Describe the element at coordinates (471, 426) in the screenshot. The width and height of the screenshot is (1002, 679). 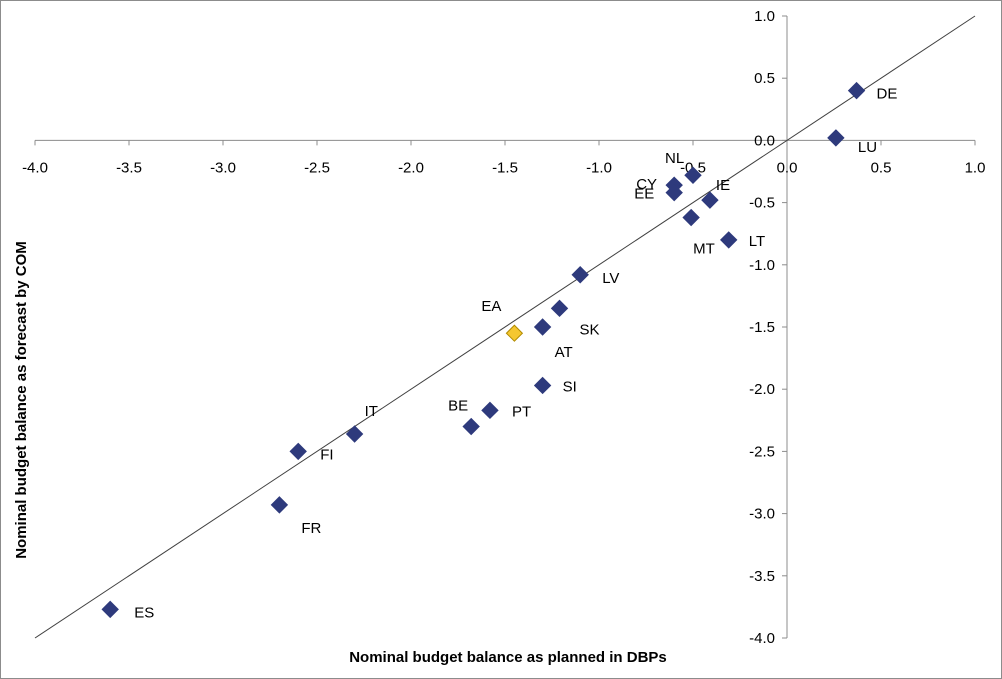
I see `data-point-be` at that location.